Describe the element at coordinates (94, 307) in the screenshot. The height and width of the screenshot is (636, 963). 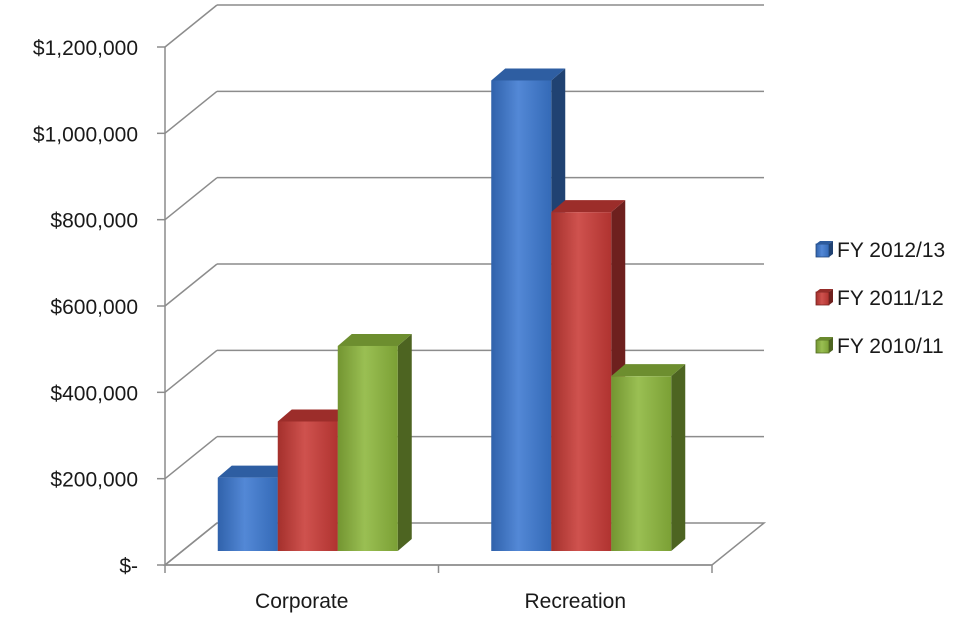
I see `y-tick-label: $600,000` at that location.